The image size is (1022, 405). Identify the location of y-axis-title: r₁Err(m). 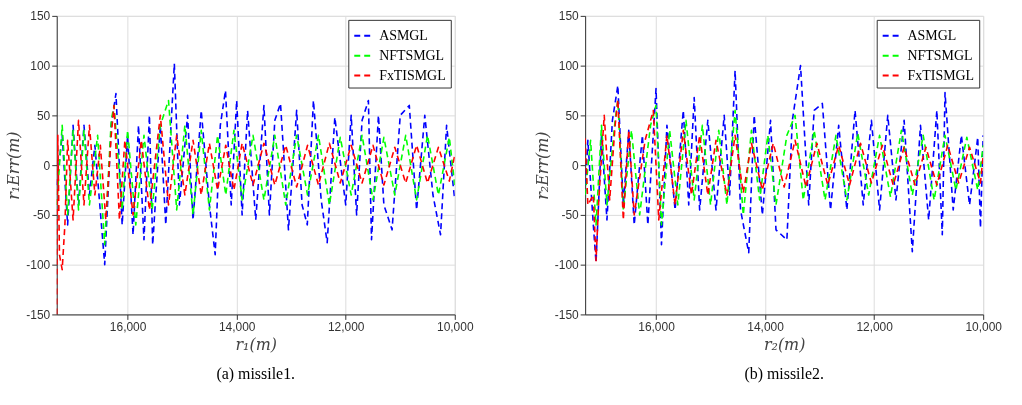
(14, 165).